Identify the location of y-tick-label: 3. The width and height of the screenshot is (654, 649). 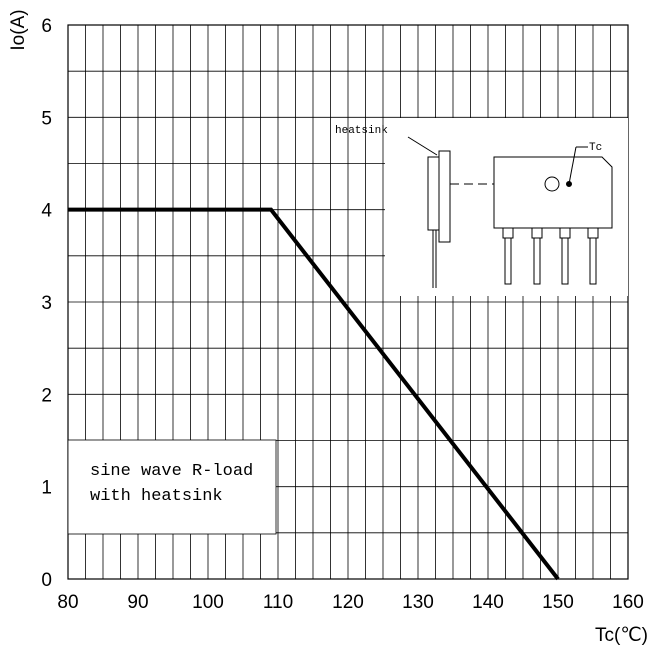
(46, 303).